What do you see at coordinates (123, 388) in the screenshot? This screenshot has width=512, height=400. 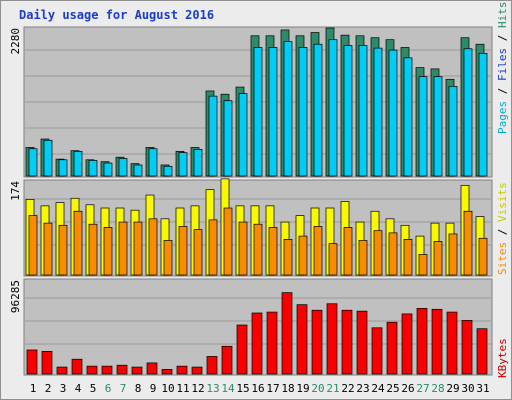 I see `x-tick-label-day-7: 7` at bounding box center [123, 388].